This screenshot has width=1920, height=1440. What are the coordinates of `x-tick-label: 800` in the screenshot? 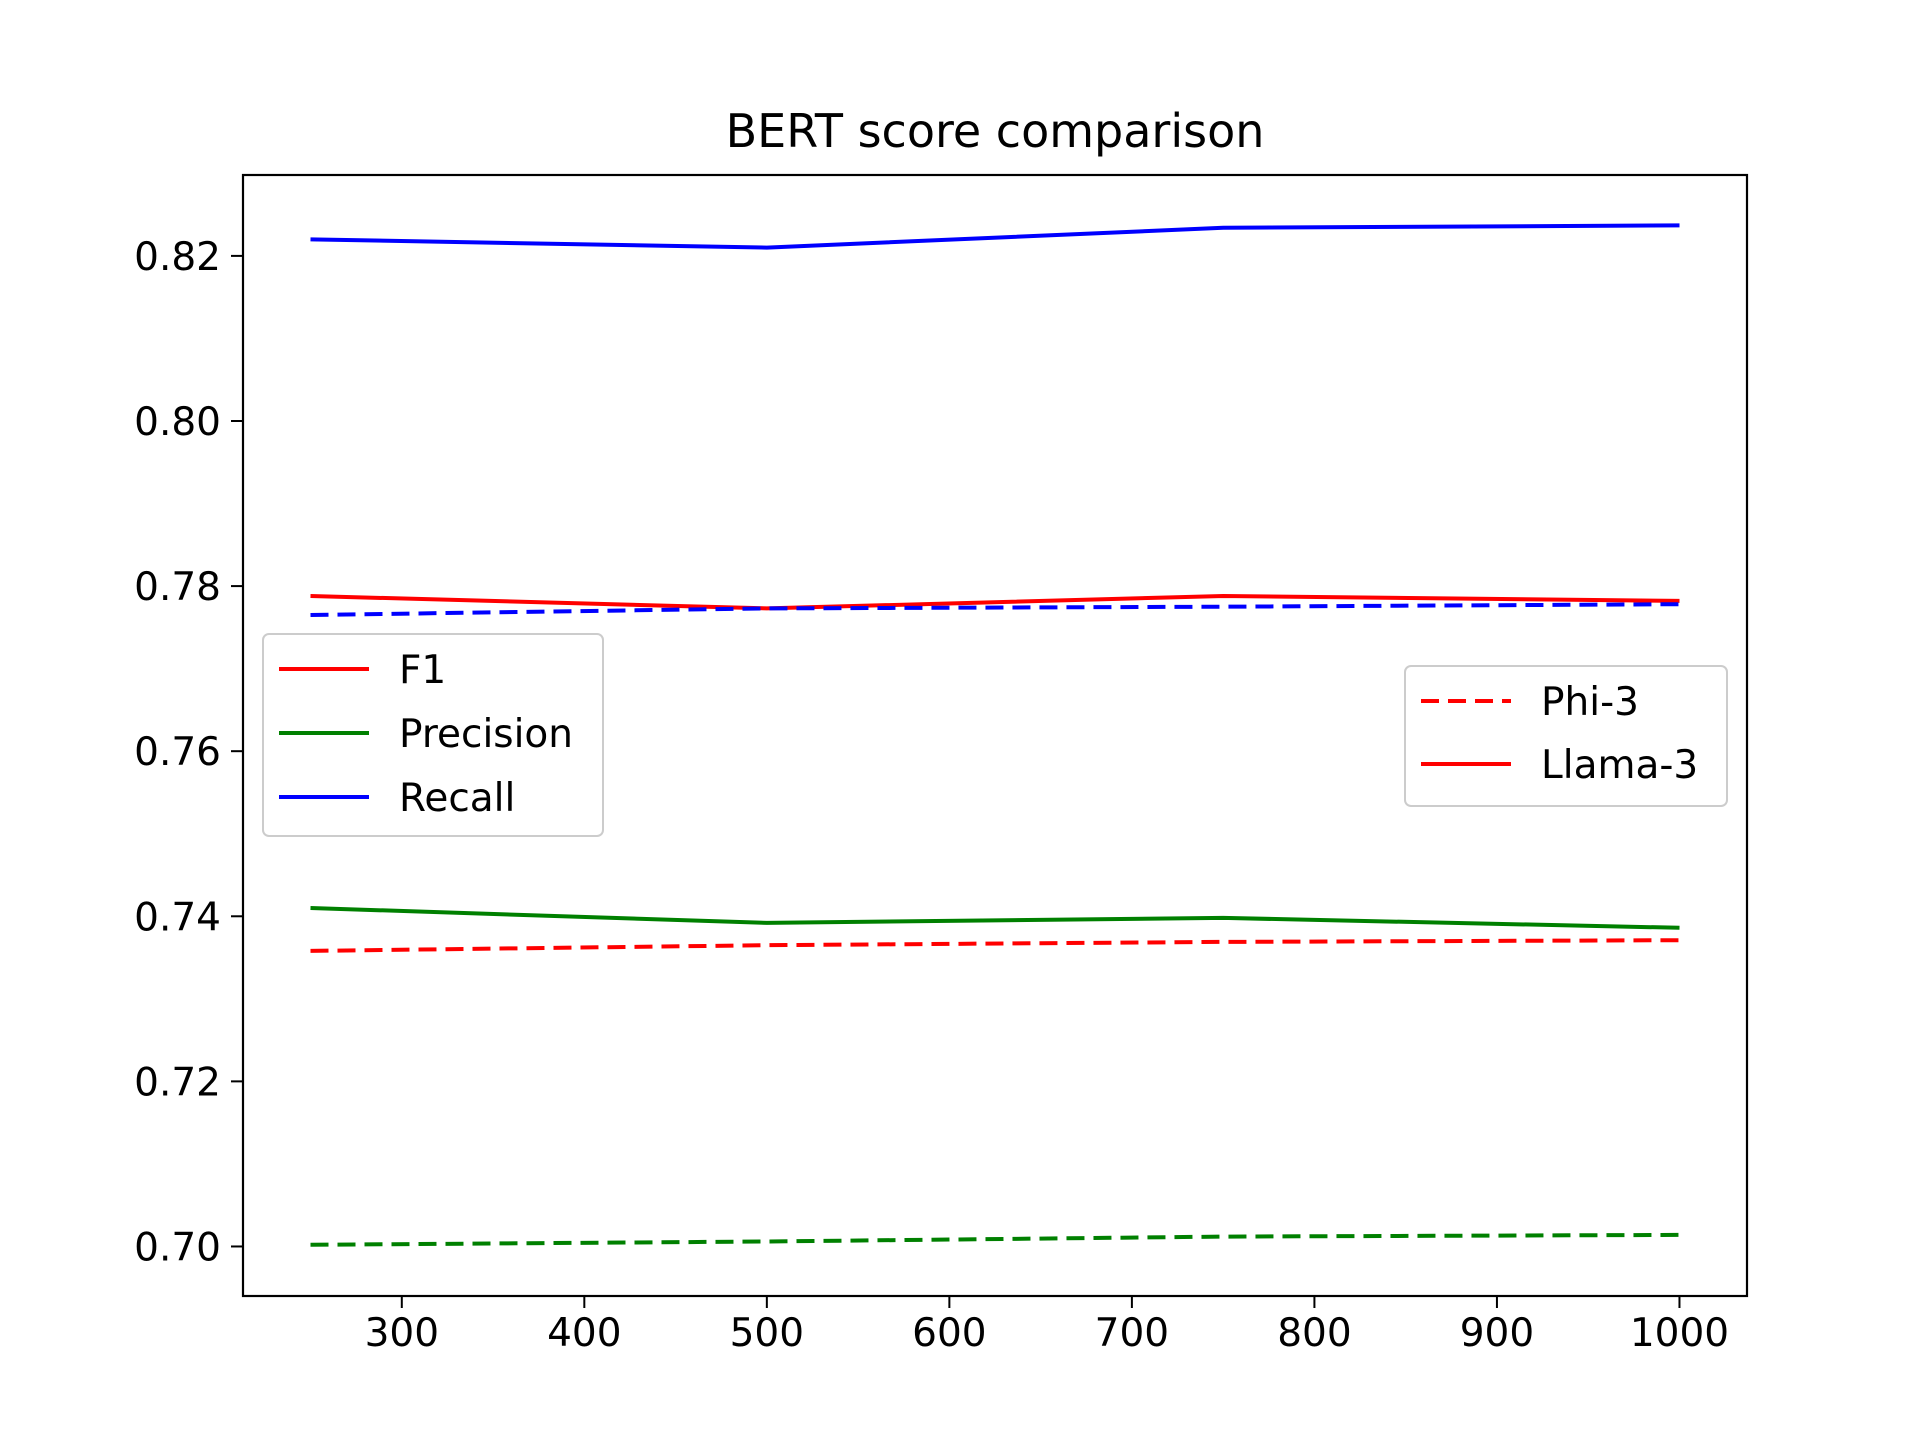 It's located at (1314, 1333).